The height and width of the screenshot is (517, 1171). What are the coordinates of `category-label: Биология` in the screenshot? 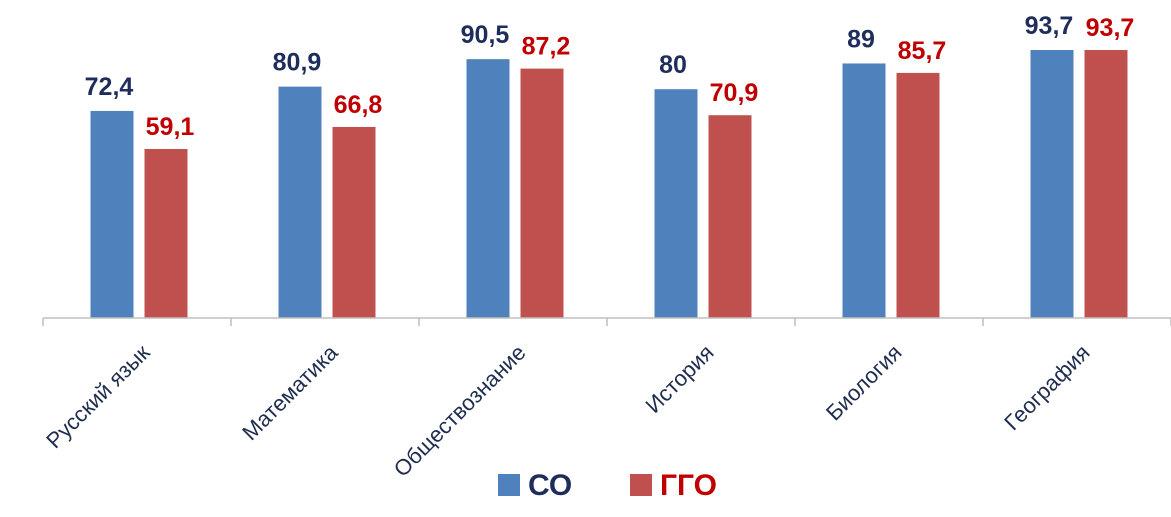 It's located at (864, 383).